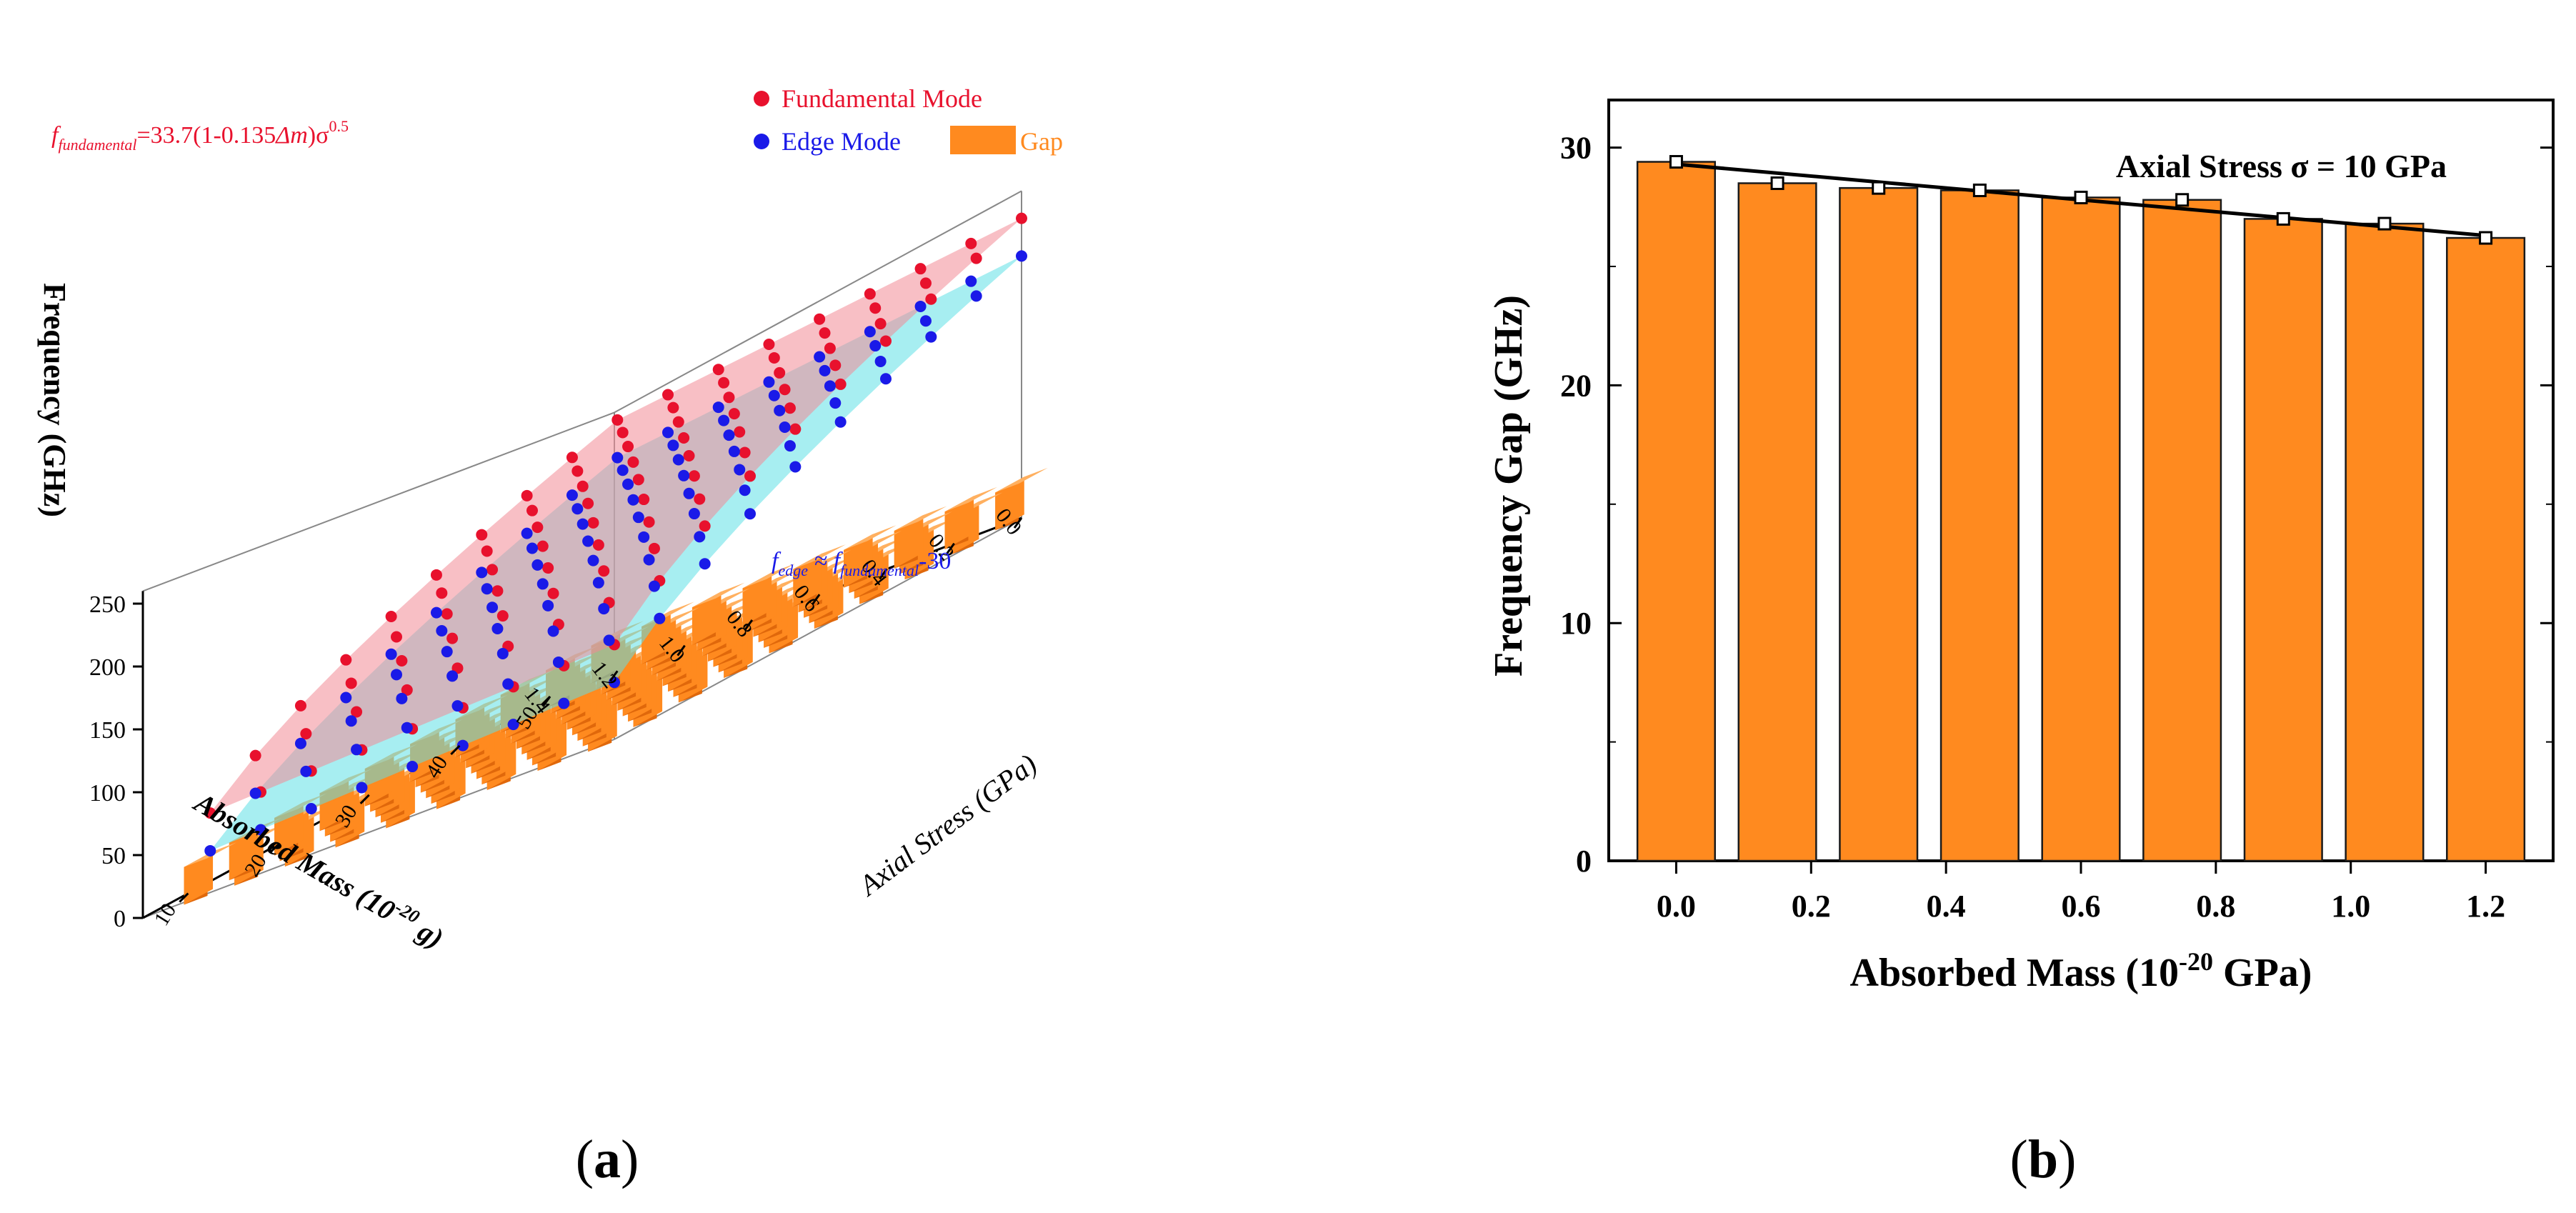 The height and width of the screenshot is (1213, 2576). What do you see at coordinates (2486, 906) in the screenshot?
I see `x-tick-label: 1.2` at bounding box center [2486, 906].